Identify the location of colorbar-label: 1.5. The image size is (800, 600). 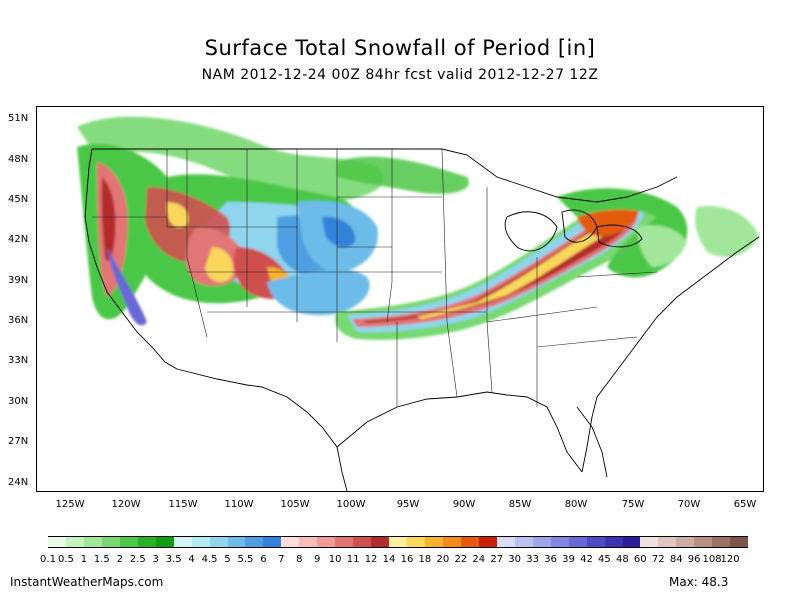
(101, 559).